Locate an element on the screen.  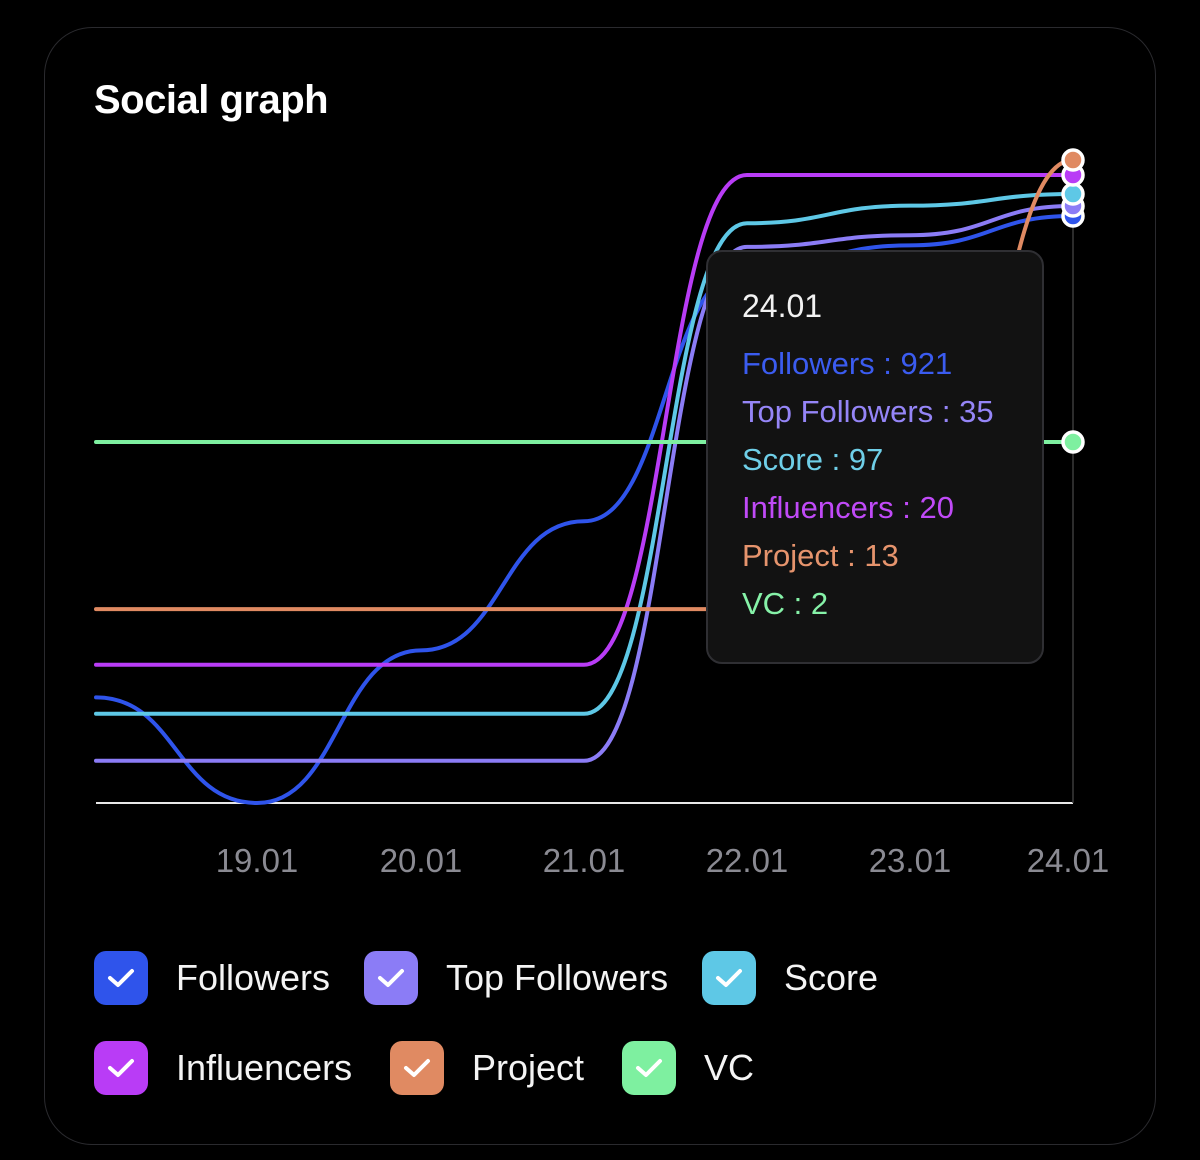
legend-item-score: Score is located at coordinates (790, 978).